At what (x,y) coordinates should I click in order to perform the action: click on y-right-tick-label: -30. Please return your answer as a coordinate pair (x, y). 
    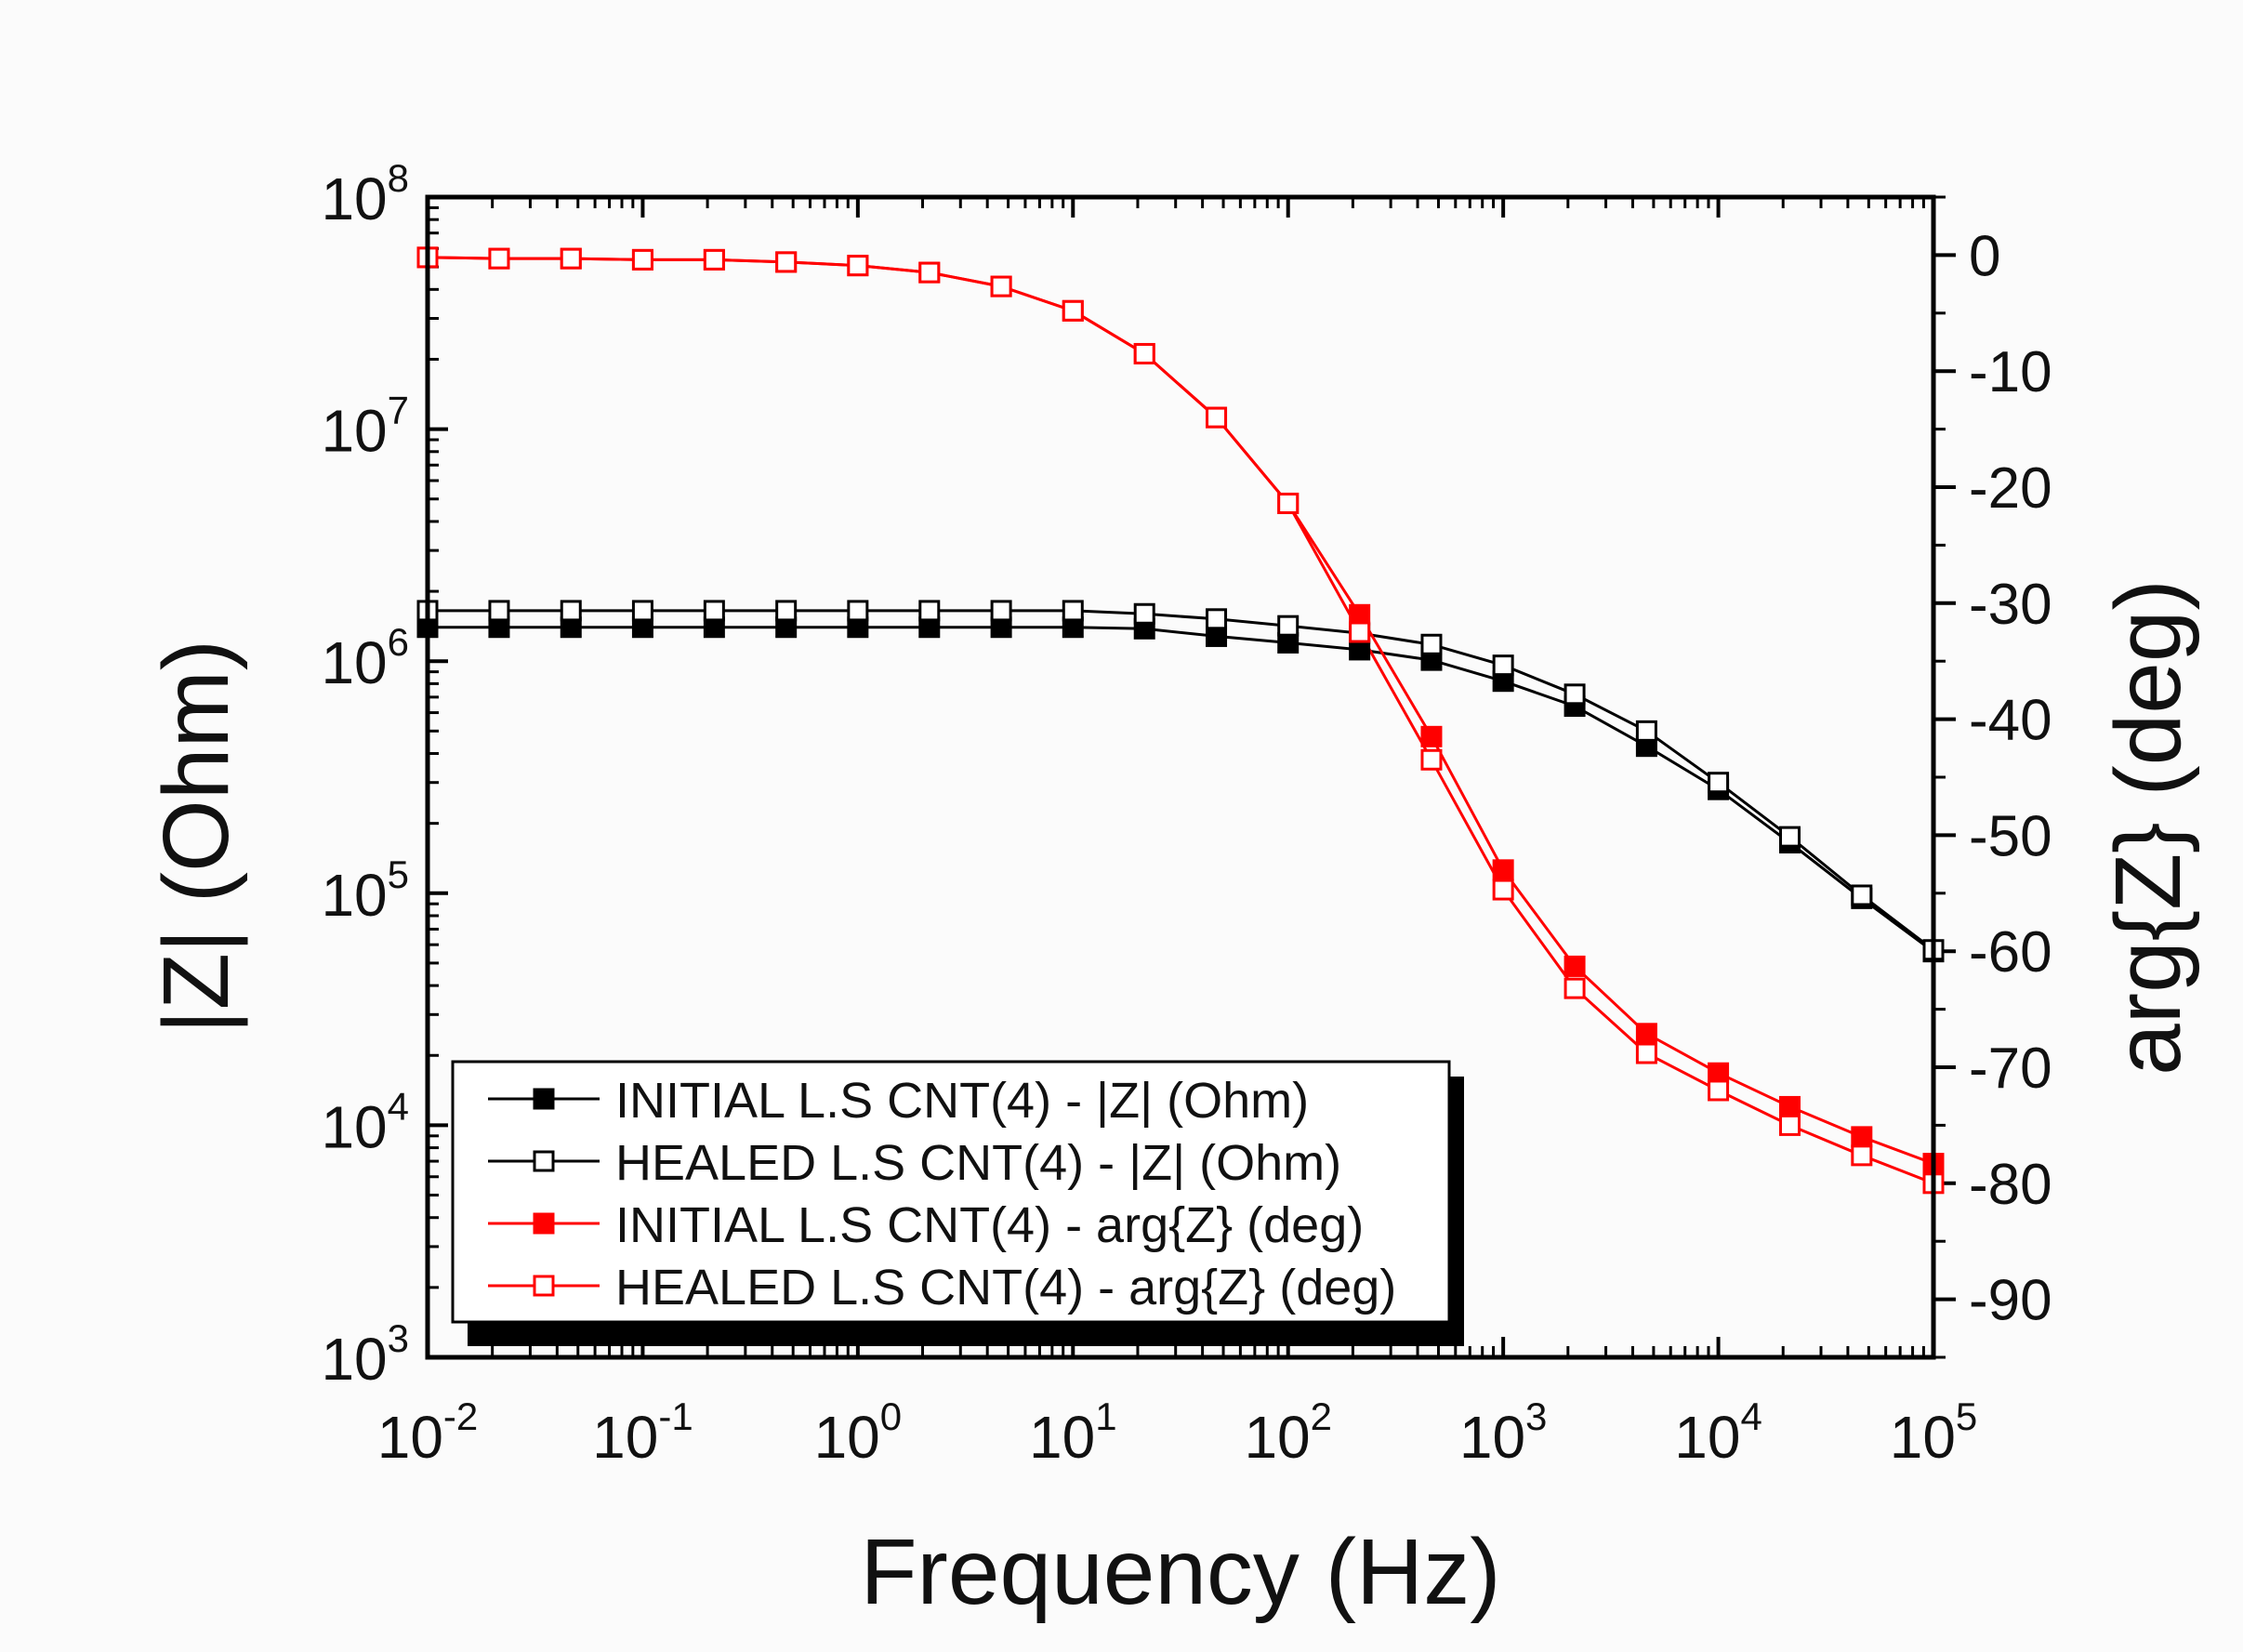
    Looking at the image, I should click on (2010, 605).